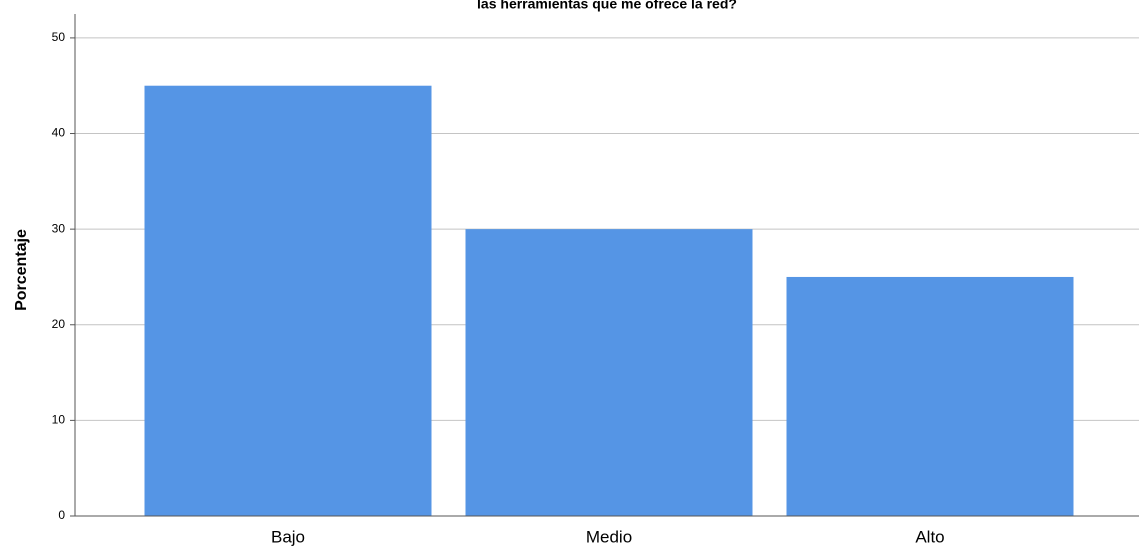  What do you see at coordinates (59, 420) in the screenshot?
I see `y-tick-label: 10` at bounding box center [59, 420].